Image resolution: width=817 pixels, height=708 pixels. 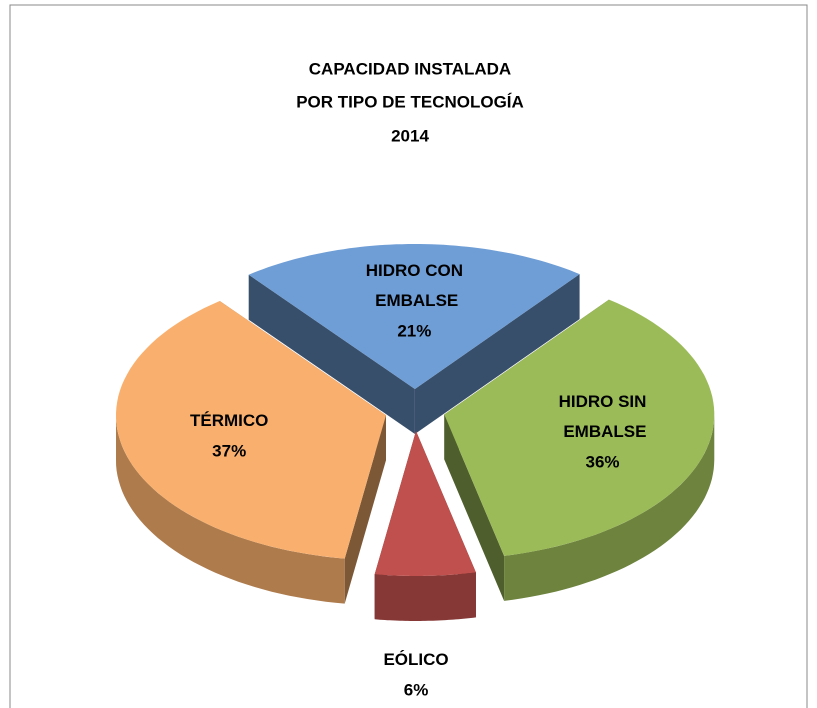 I want to click on chart-title: POR TIPO DE TECNOLOGÍA, so click(x=410, y=101).